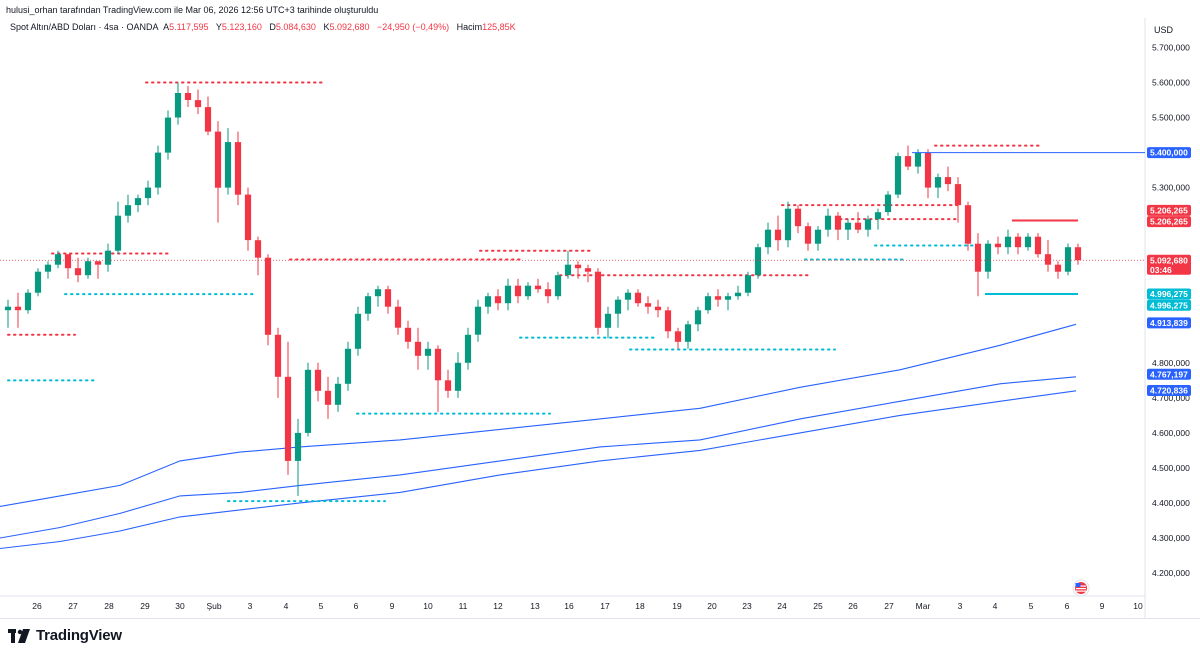  Describe the element at coordinates (37, 606) in the screenshot. I see `time-tick-label: 26` at that location.